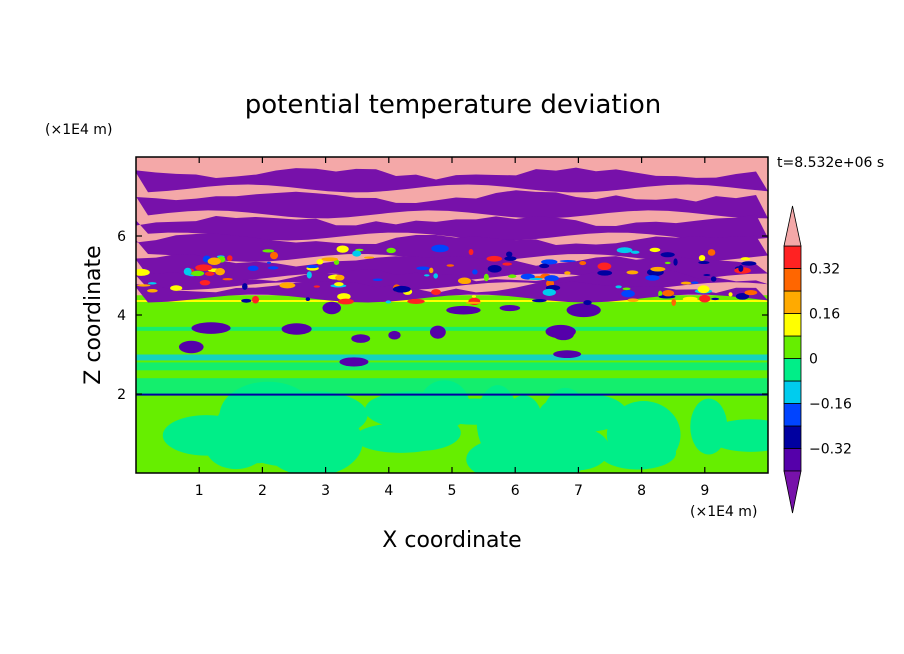  I want to click on x-tick-label: 5, so click(452, 491).